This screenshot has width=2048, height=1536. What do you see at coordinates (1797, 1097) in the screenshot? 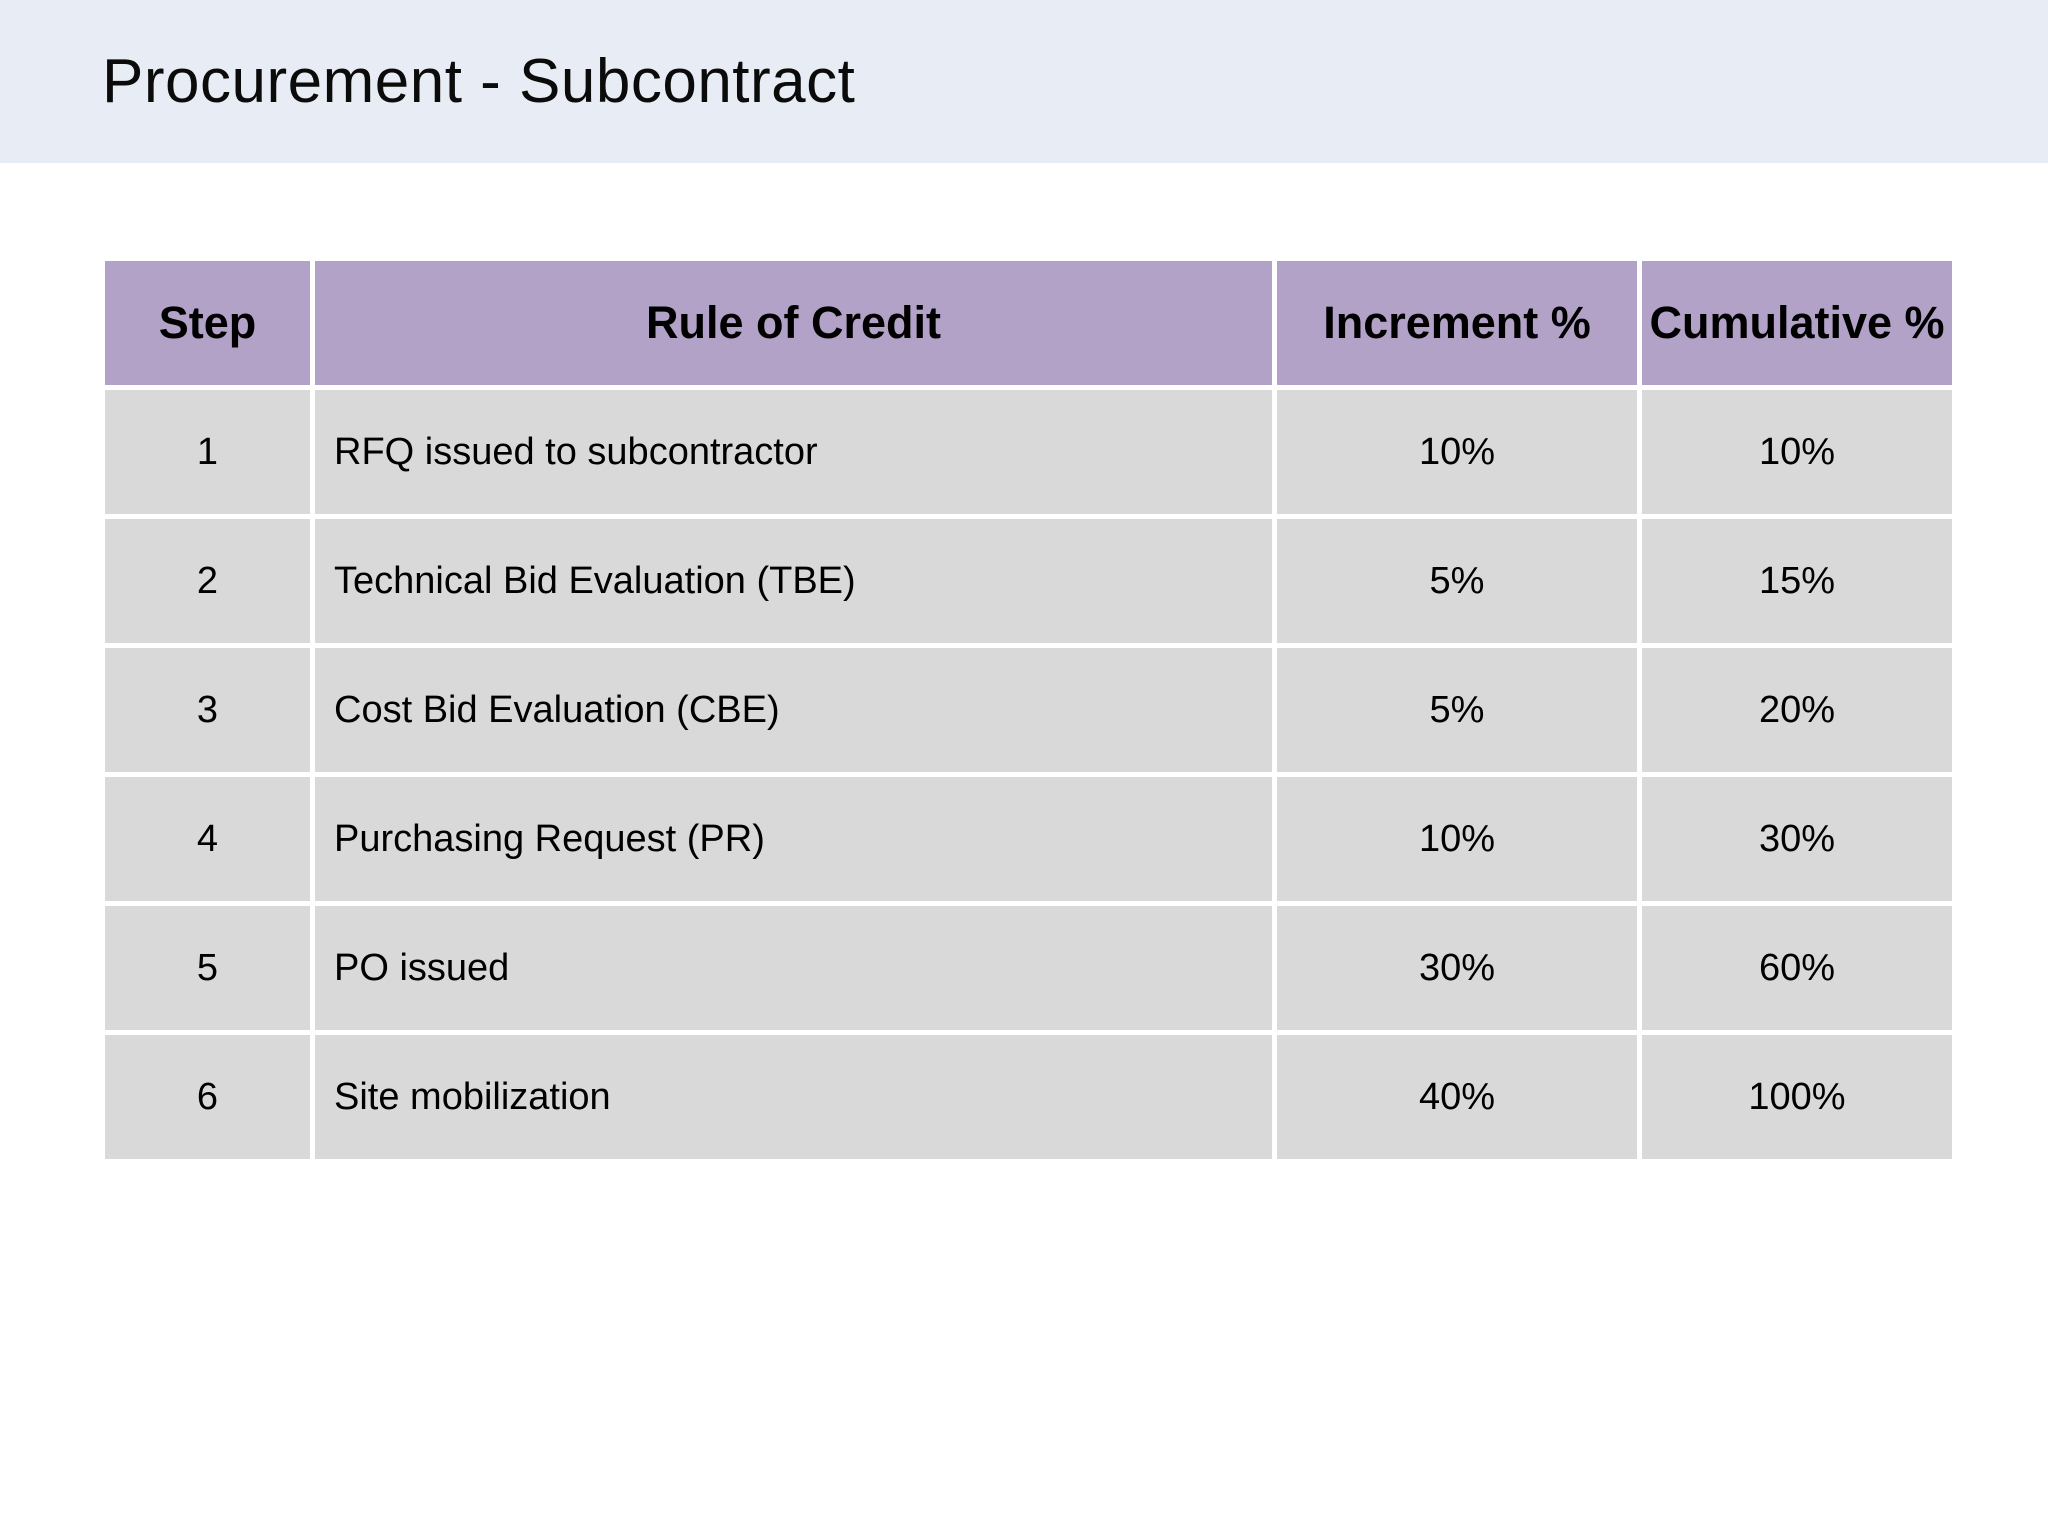
I see `cell-cumulative: 100%` at bounding box center [1797, 1097].